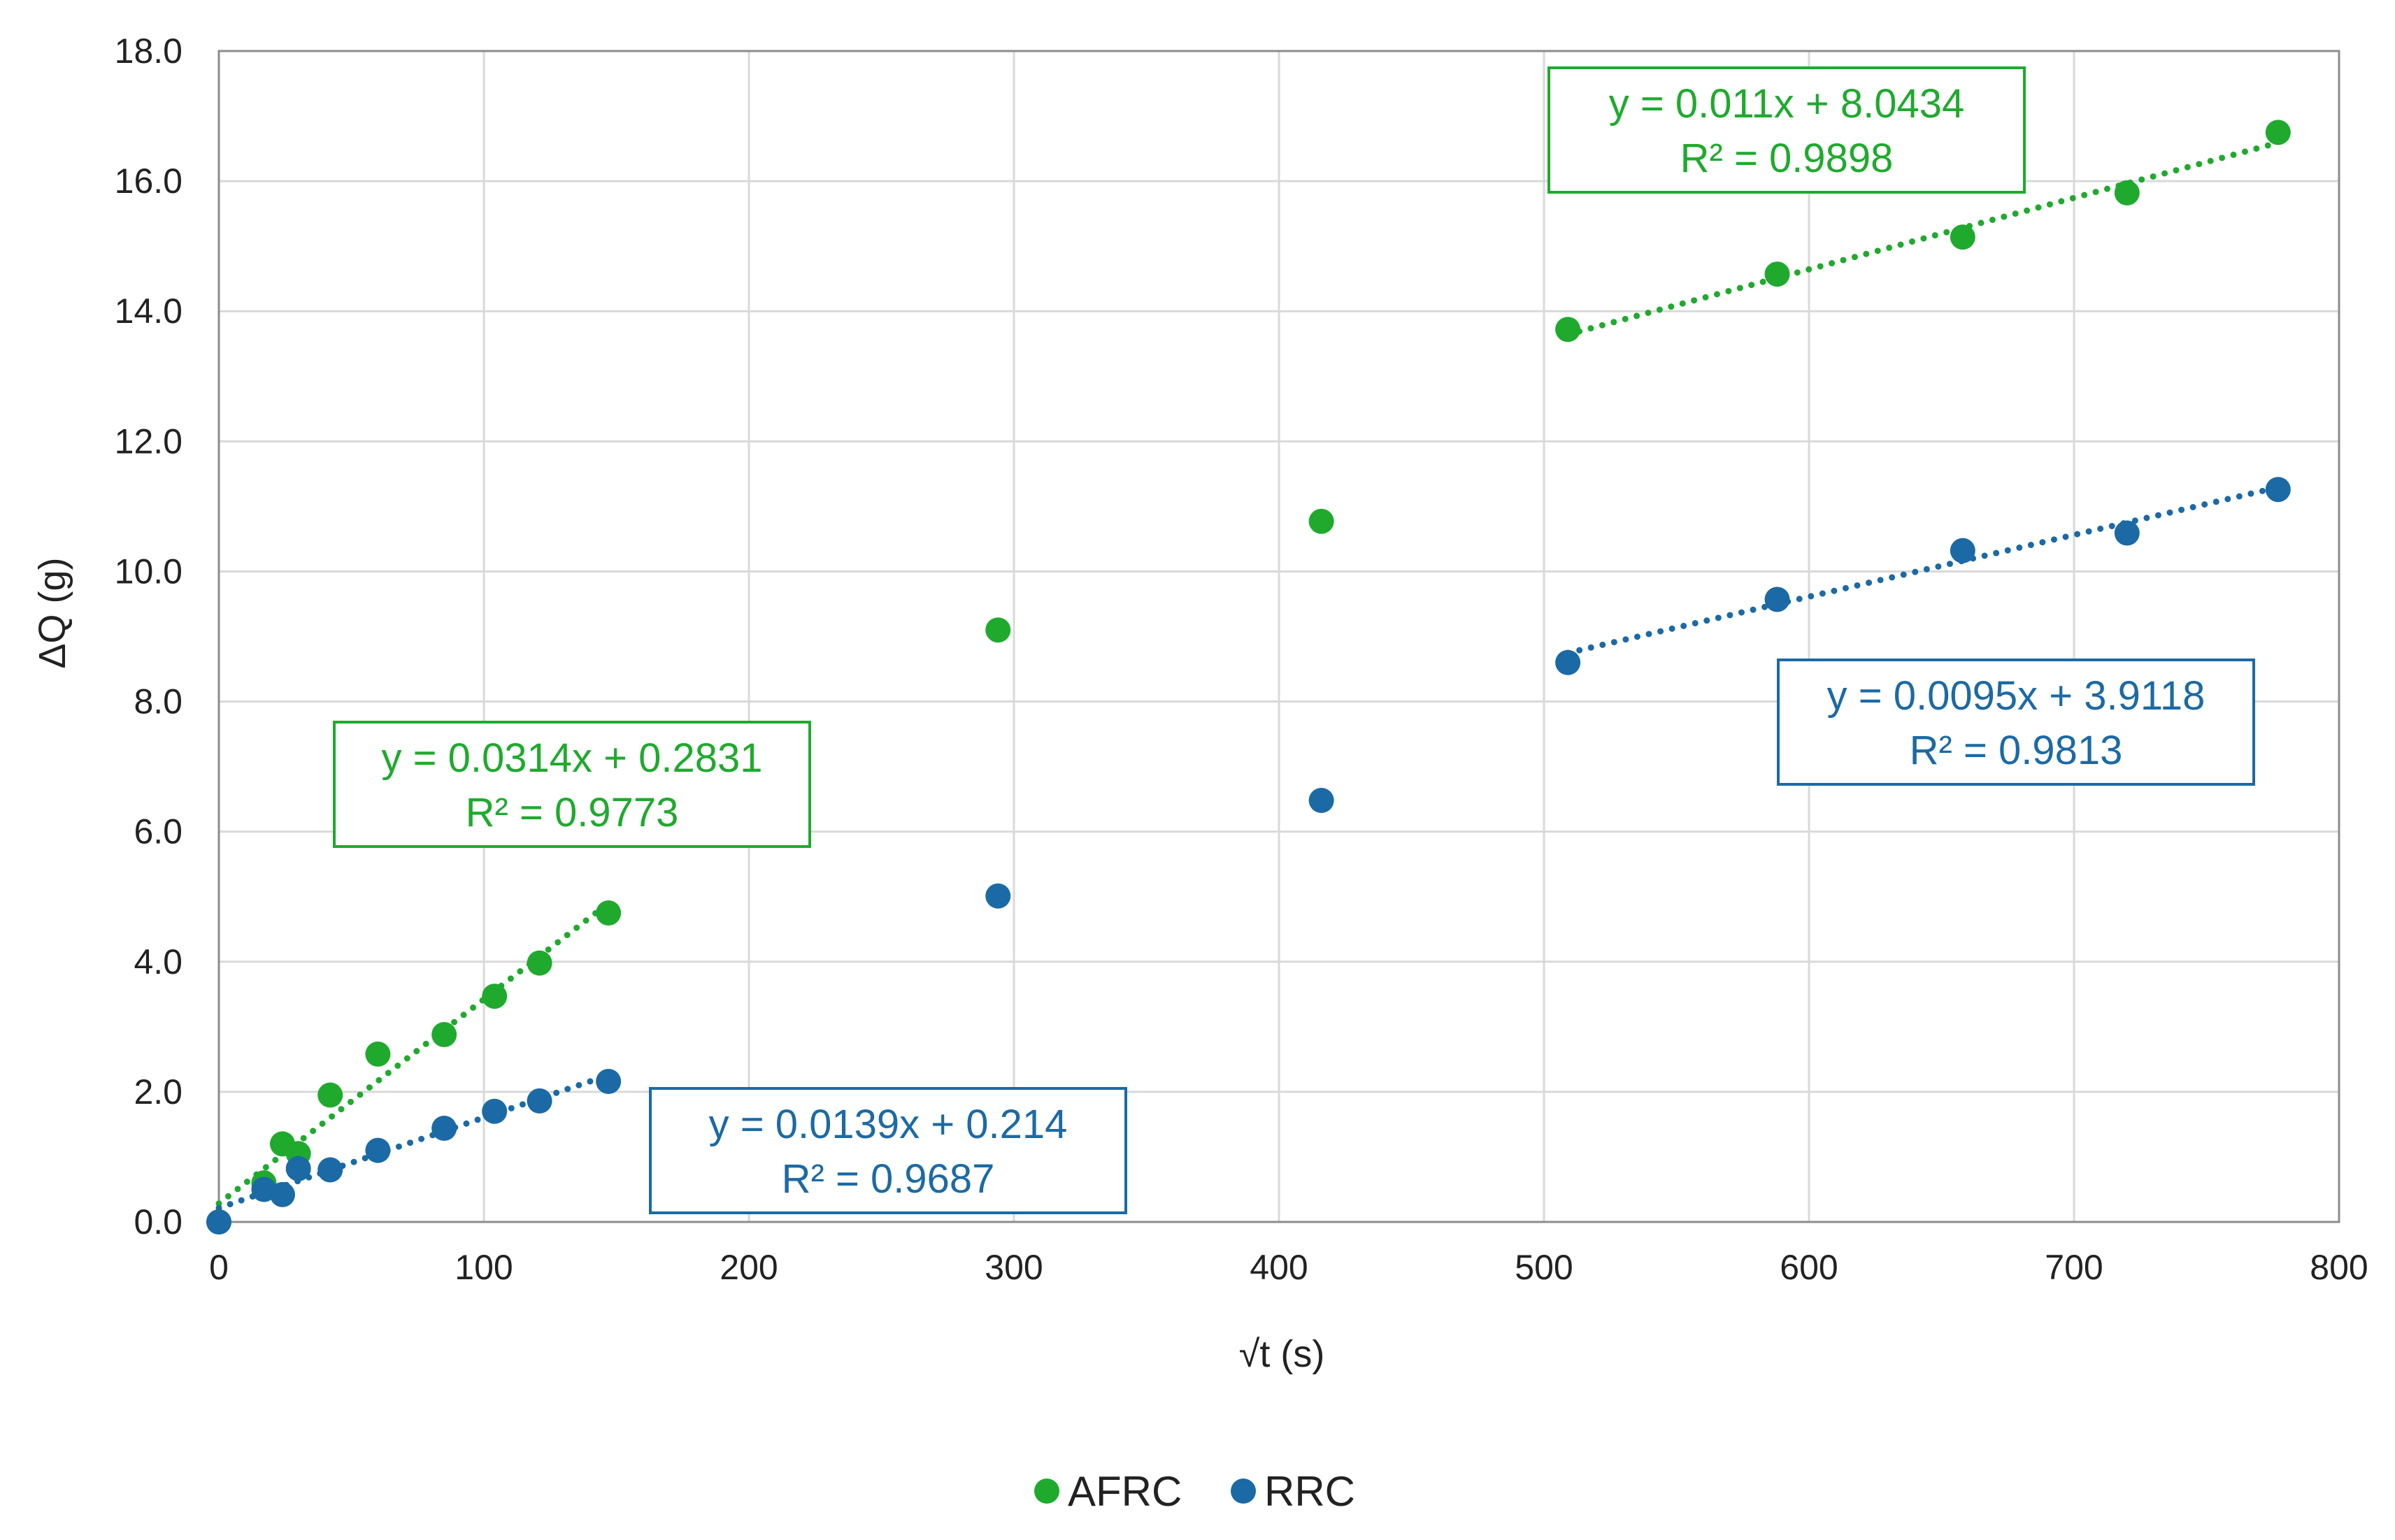 The image size is (2395, 1540). Describe the element at coordinates (149, 571) in the screenshot. I see `y-tick-label: 10.0` at that location.